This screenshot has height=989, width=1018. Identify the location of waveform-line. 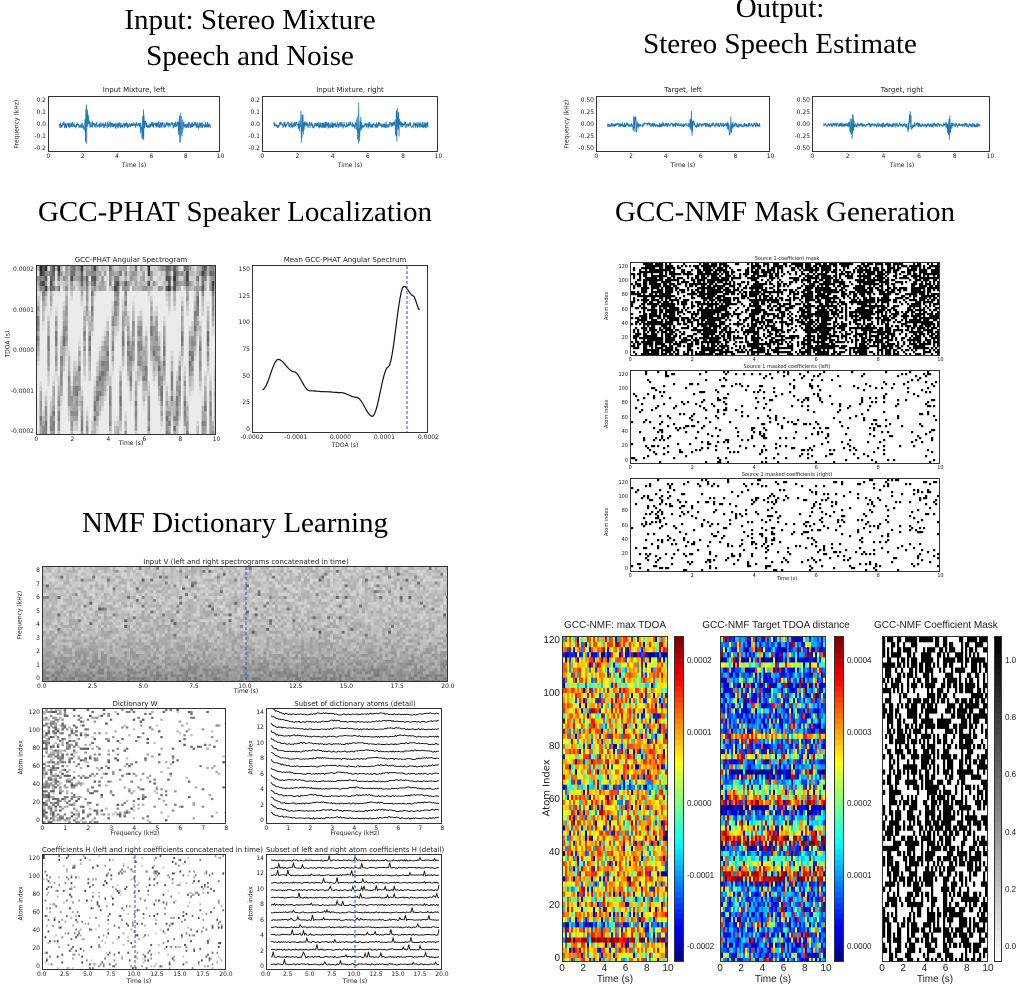
(351, 123).